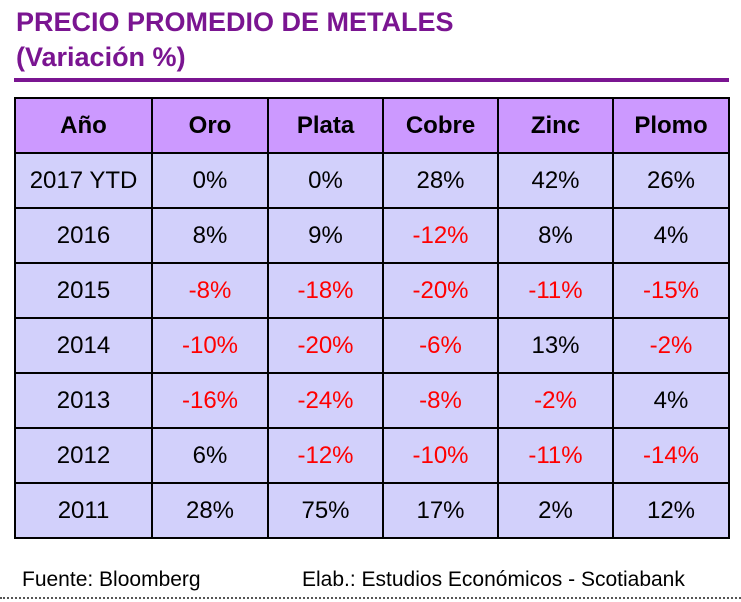 The width and height of the screenshot is (741, 602). What do you see at coordinates (101, 57) in the screenshot?
I see `subtitle: (Variación %)` at bounding box center [101, 57].